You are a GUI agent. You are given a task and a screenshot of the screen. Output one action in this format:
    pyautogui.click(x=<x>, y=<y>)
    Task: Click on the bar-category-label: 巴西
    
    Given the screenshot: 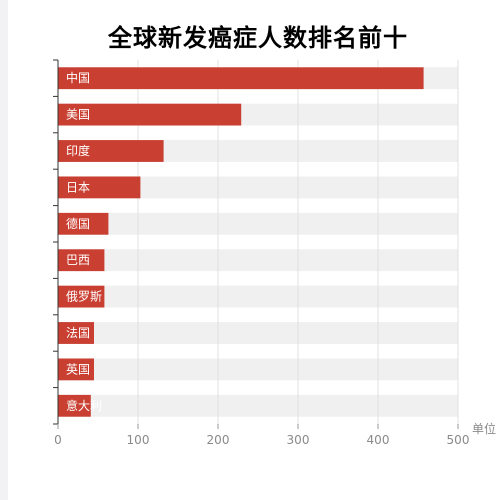 What is the action you would take?
    pyautogui.click(x=78, y=260)
    